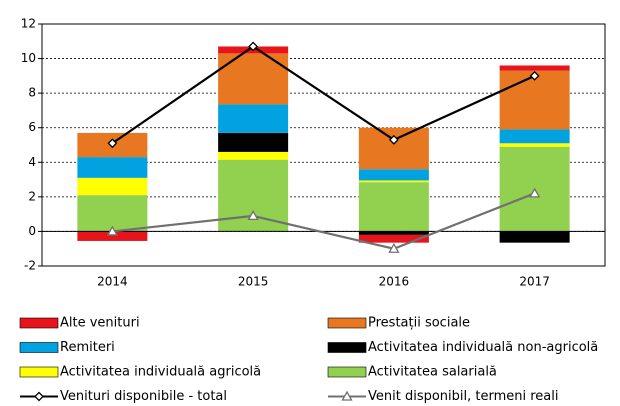 This screenshot has width=620, height=406. What do you see at coordinates (160, 372) in the screenshot?
I see `legend-label: Activitatea individuală agricolă` at bounding box center [160, 372].